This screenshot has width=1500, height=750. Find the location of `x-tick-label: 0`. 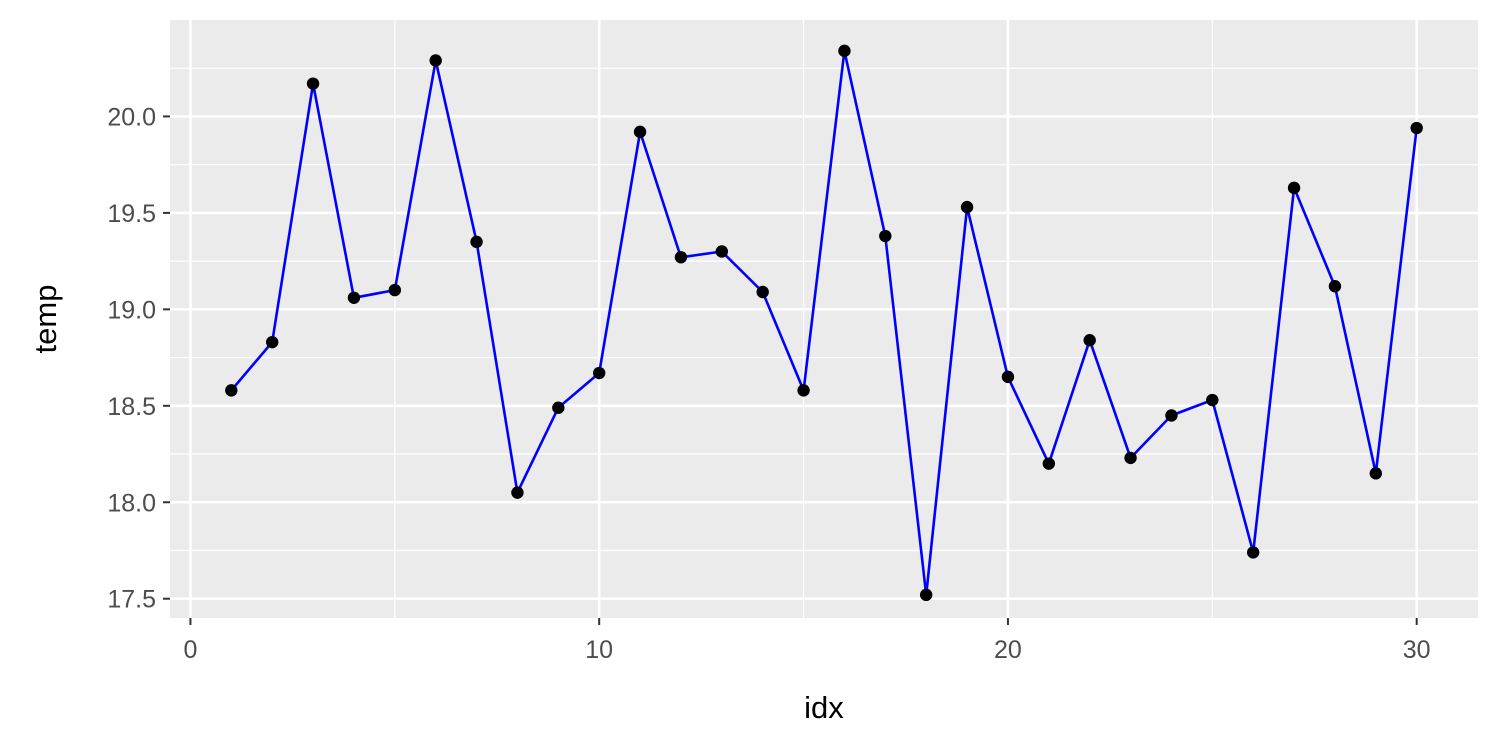

x-tick-label: 0 is located at coordinates (190, 650).